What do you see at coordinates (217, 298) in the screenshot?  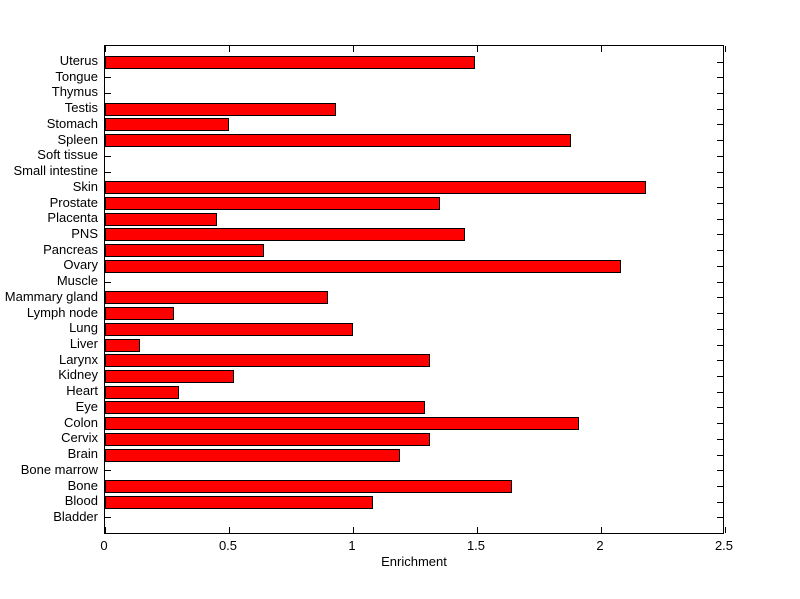 I see `bar-mammary-gland` at bounding box center [217, 298].